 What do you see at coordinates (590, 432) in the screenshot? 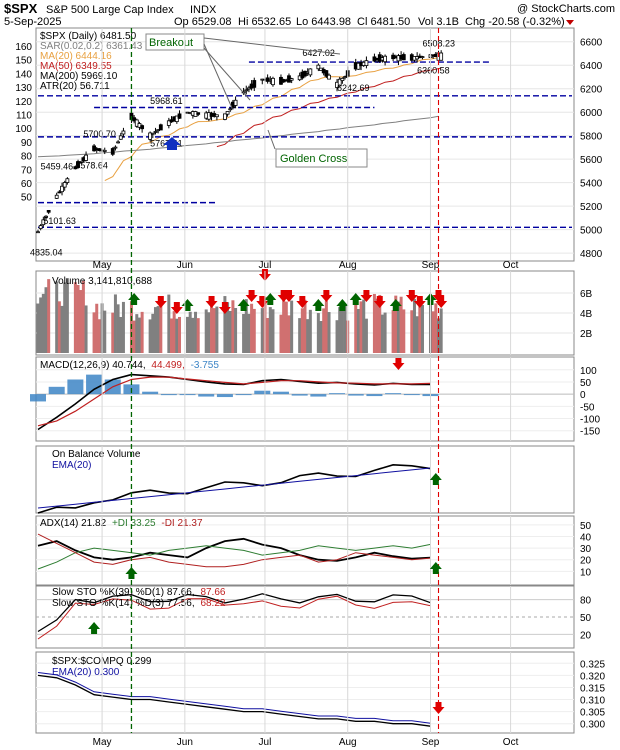
I see `macd-tick-label: -150` at bounding box center [590, 432].